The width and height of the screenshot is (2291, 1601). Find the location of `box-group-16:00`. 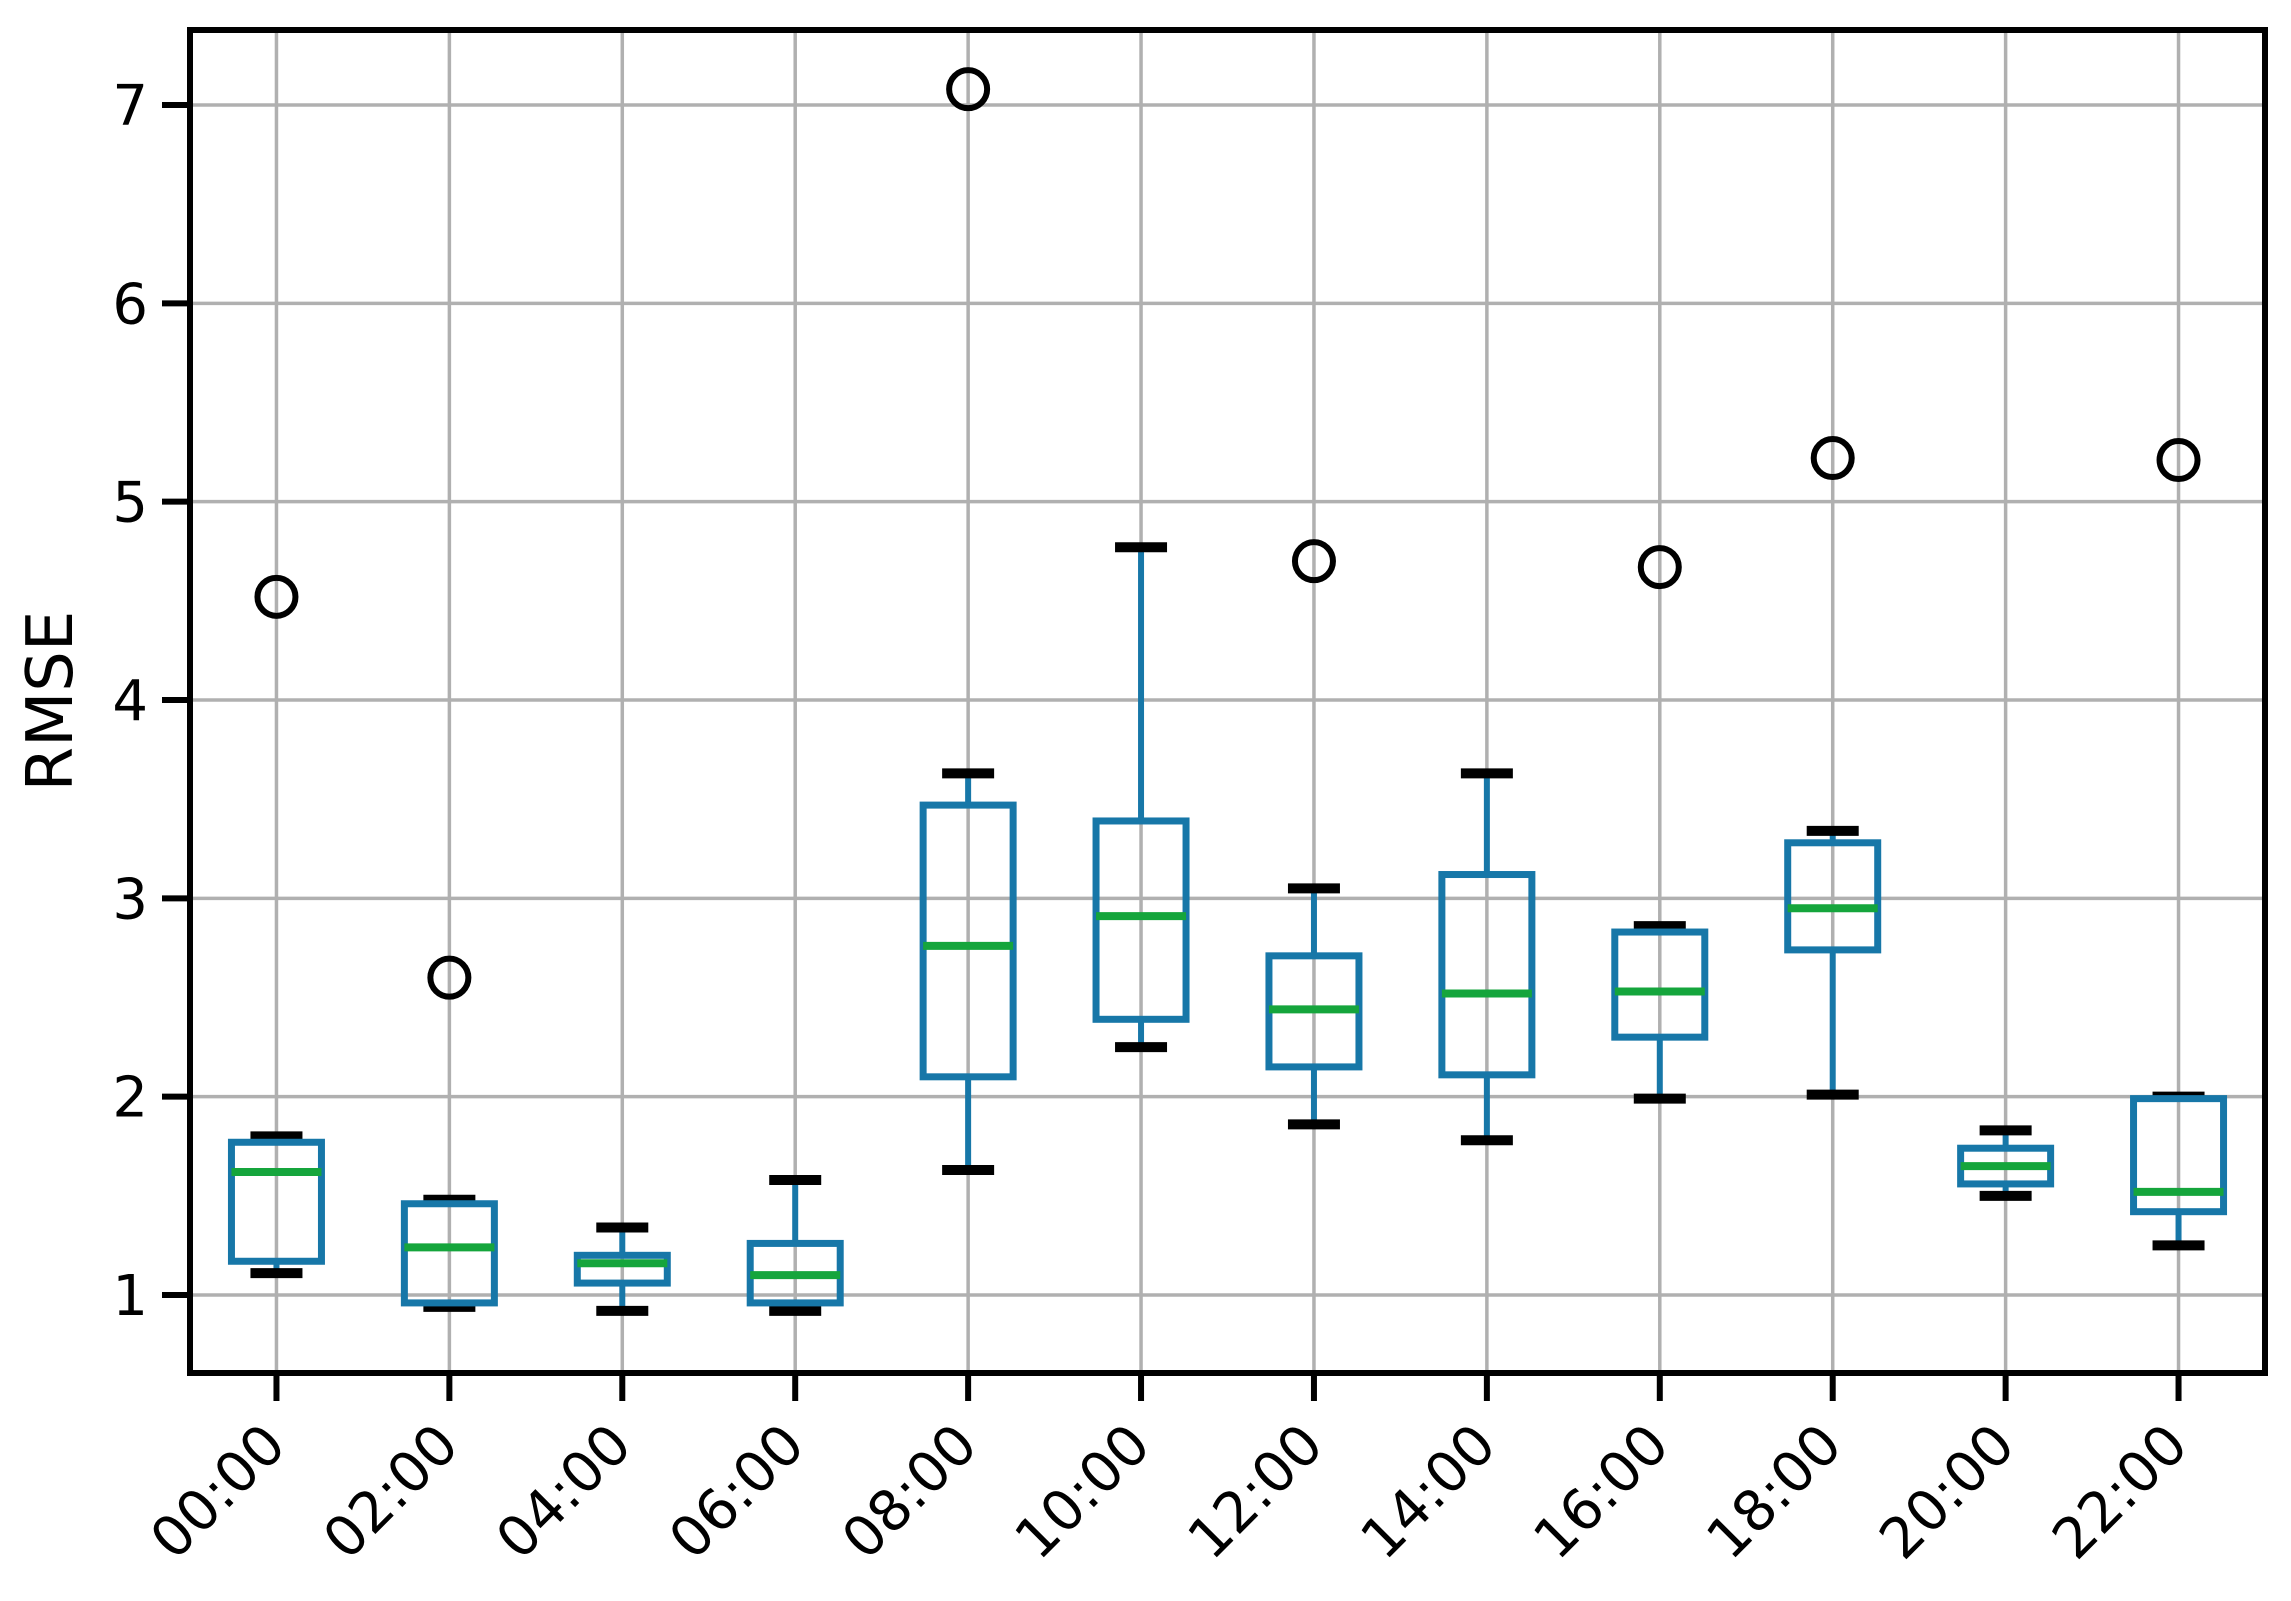

box-group-16:00 is located at coordinates (1660, 824).